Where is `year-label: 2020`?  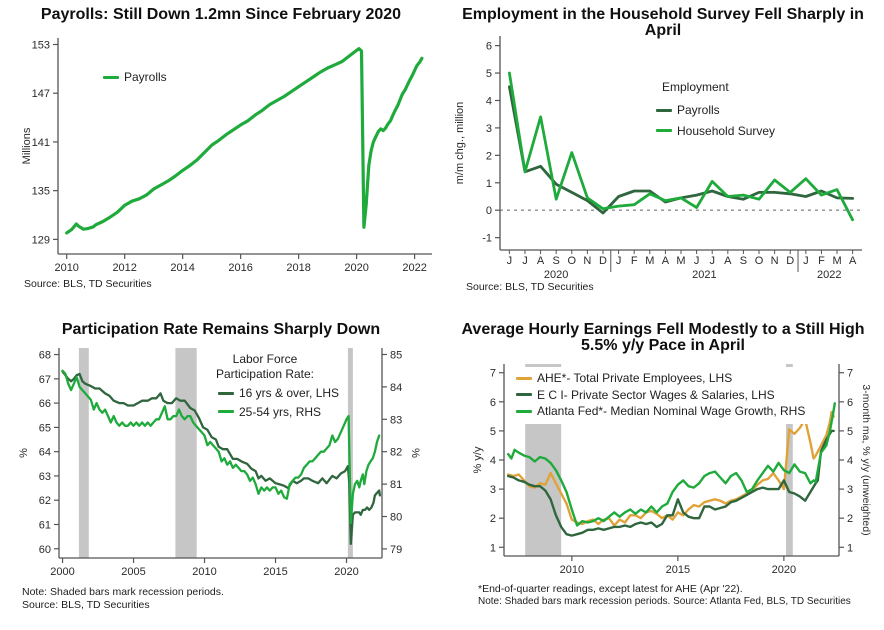 year-label: 2020 is located at coordinates (556, 275).